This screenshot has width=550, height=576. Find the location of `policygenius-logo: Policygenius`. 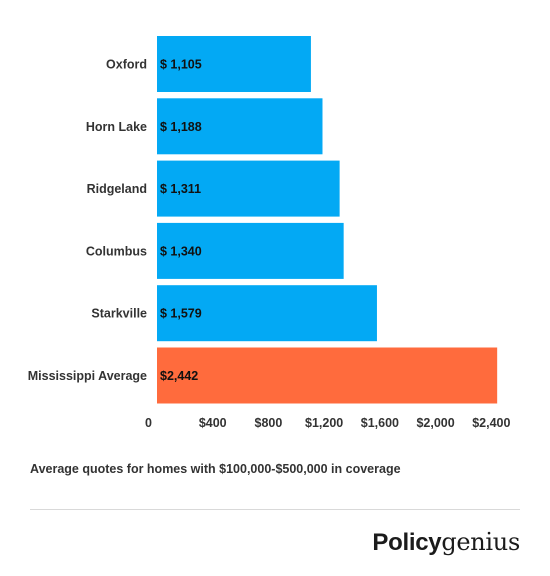

policygenius-logo: Policygenius is located at coordinates (446, 542).